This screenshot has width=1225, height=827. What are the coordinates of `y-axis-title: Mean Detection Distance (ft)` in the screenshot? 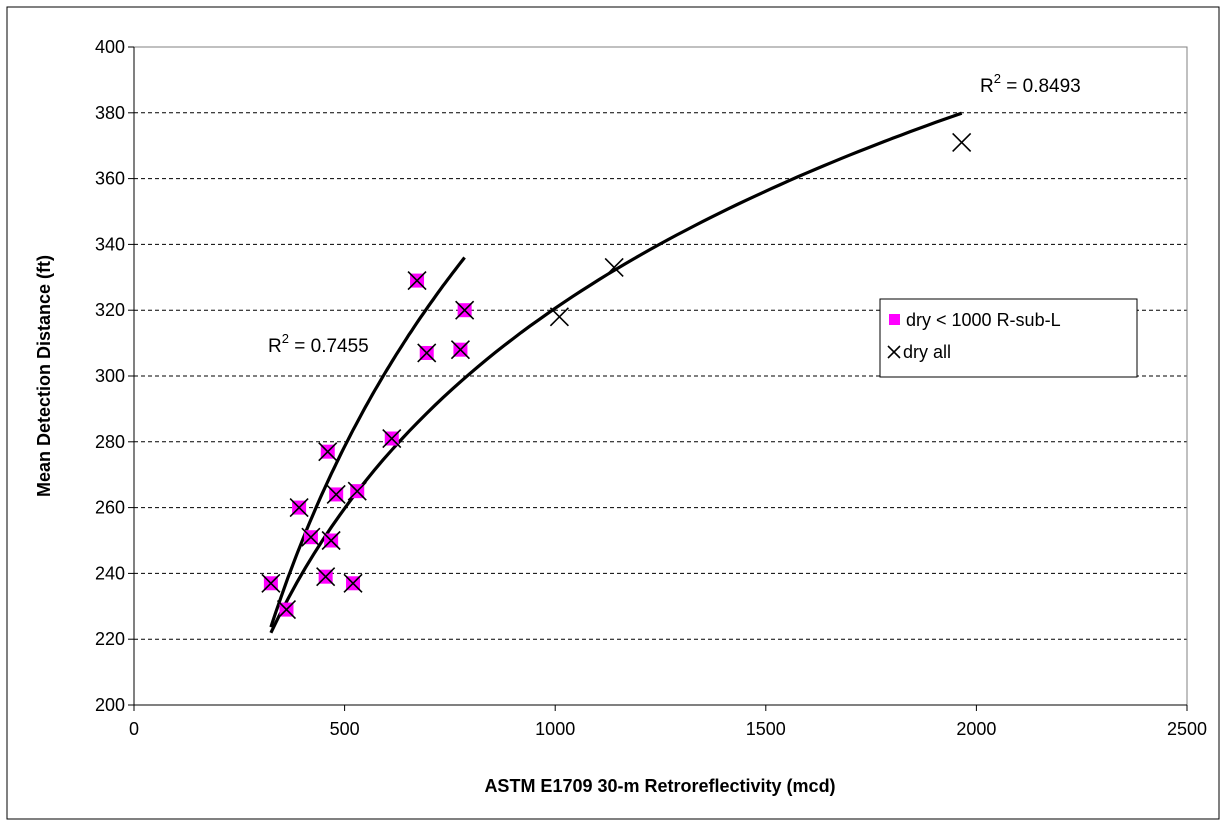 It's located at (44, 376).